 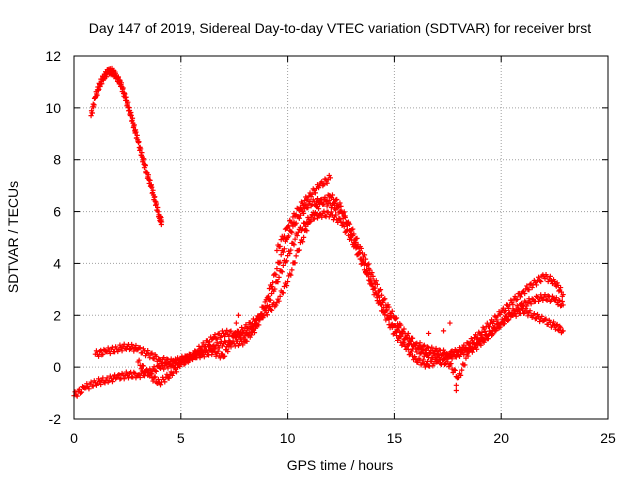 What do you see at coordinates (57, 367) in the screenshot?
I see `y-tick-label: 0` at bounding box center [57, 367].